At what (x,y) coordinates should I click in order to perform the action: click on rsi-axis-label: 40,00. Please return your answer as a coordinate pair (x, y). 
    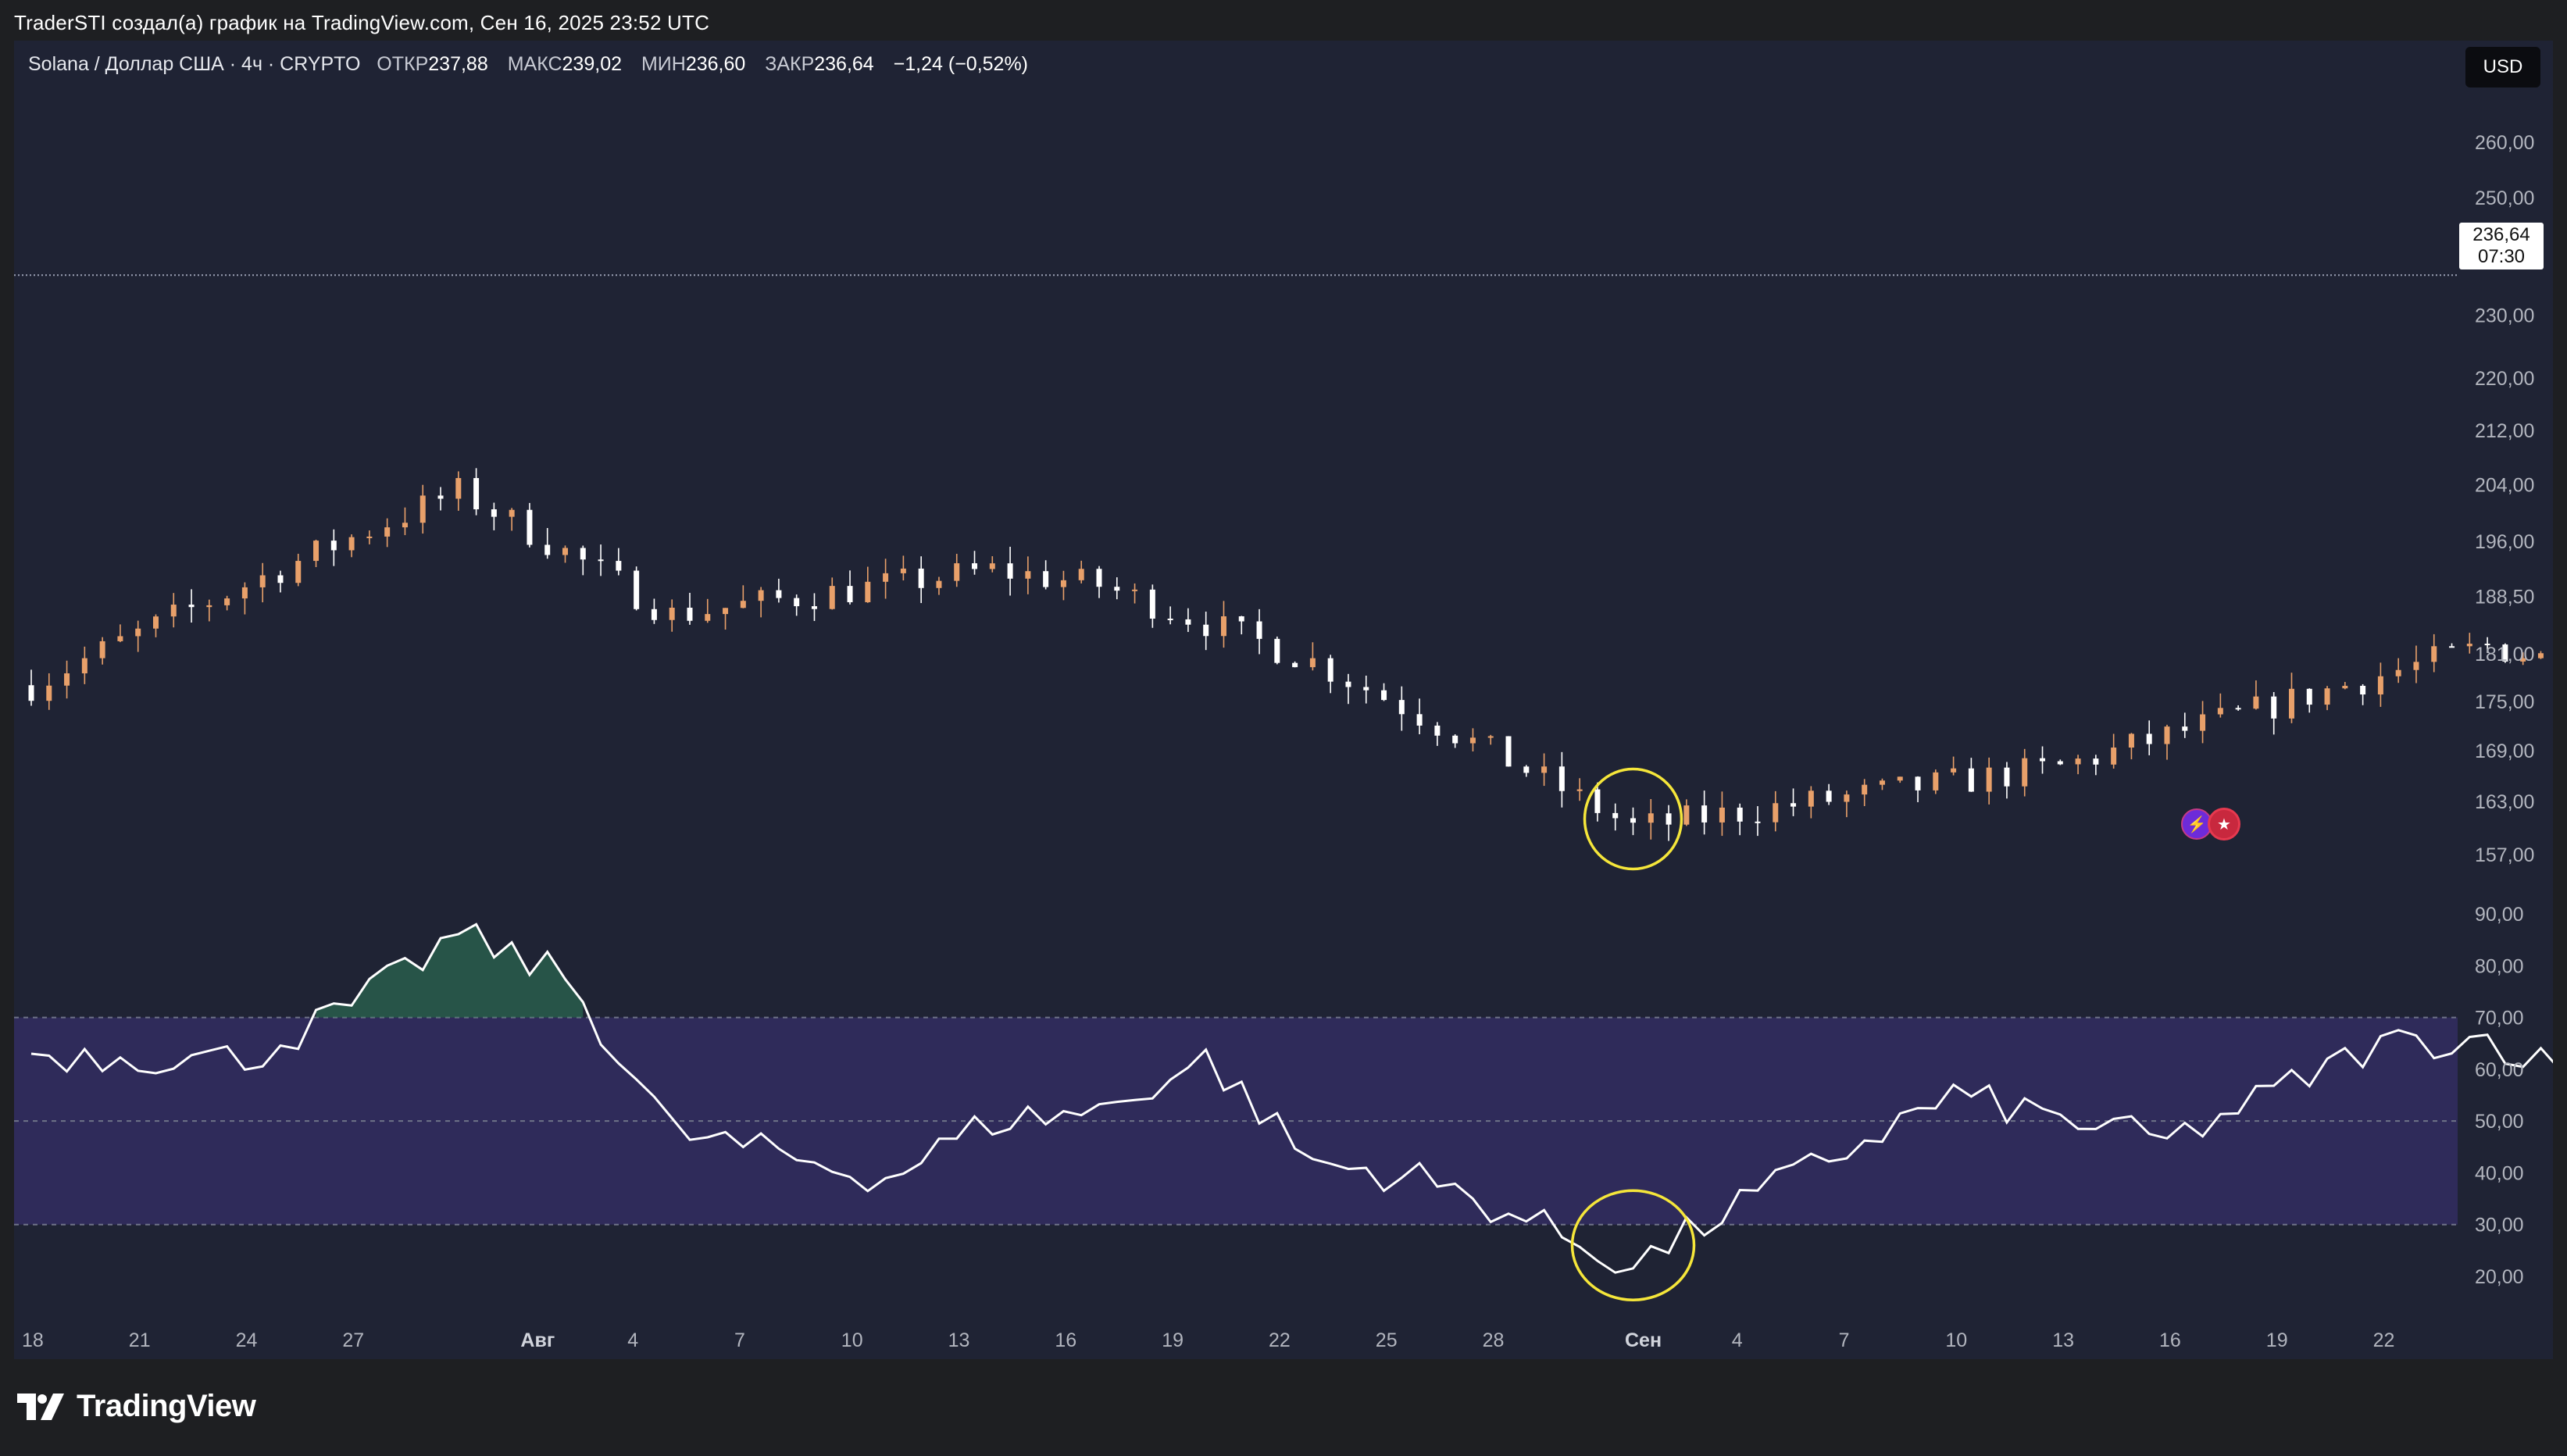
    Looking at the image, I should click on (2499, 1173).